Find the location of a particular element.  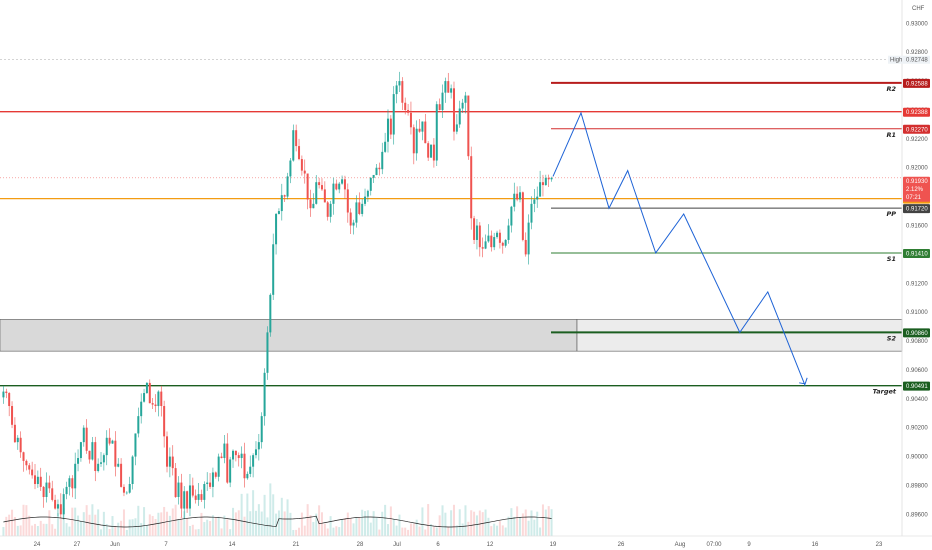

y-tick-label: 0.93000 is located at coordinates (917, 24).